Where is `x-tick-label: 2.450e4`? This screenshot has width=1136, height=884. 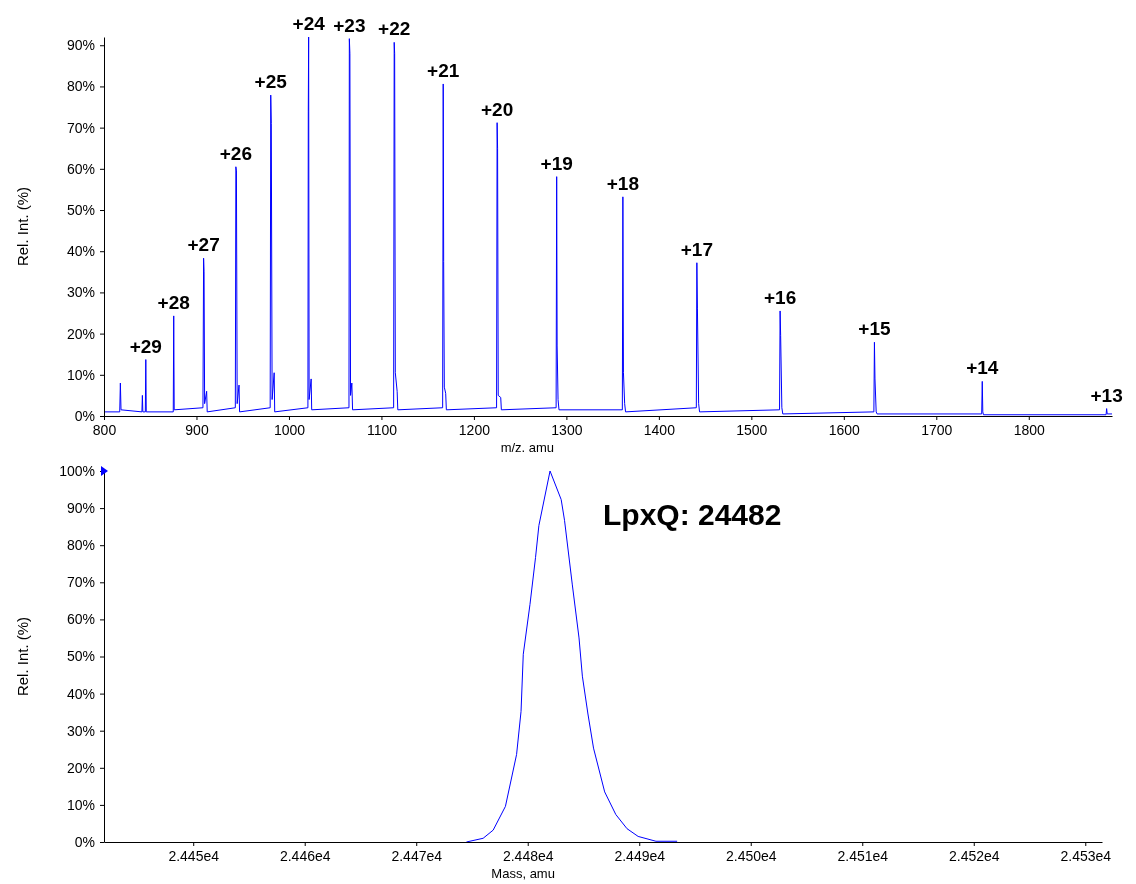 x-tick-label: 2.450e4 is located at coordinates (751, 855).